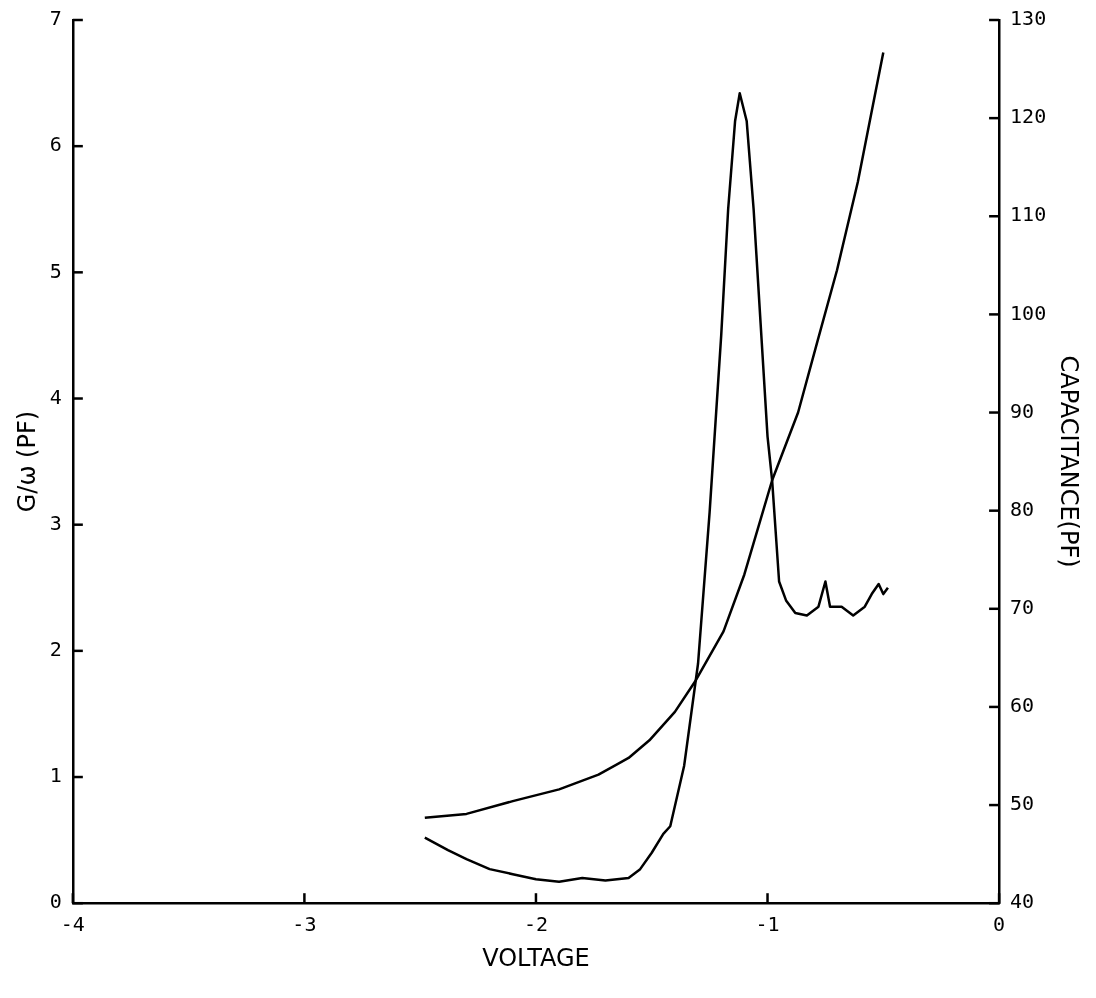  What do you see at coordinates (1028, 312) in the screenshot?
I see `y2-tick-label: 100` at bounding box center [1028, 312].